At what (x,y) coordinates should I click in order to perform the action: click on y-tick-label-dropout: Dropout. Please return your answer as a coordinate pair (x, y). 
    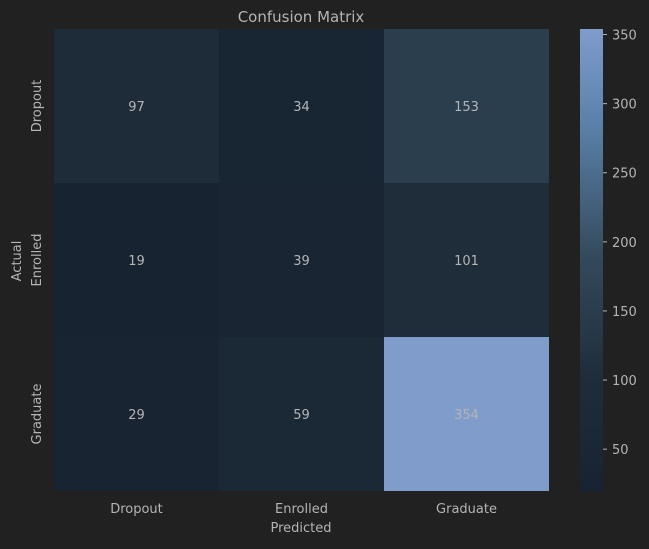
    Looking at the image, I should click on (37, 106).